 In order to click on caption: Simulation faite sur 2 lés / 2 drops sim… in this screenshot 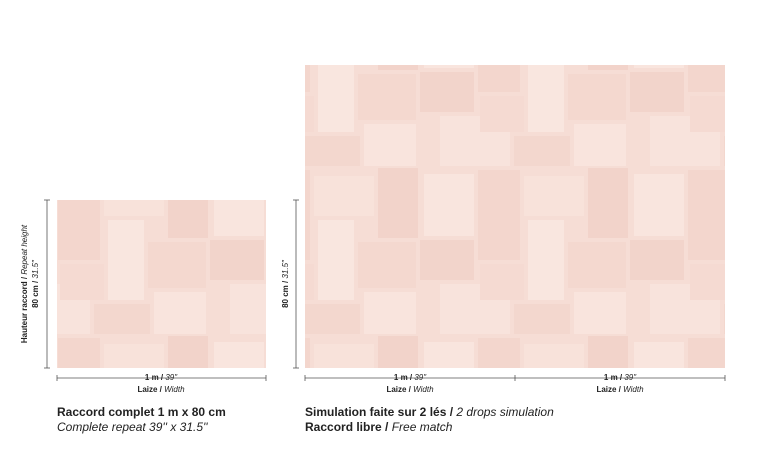, I will do `click(429, 412)`.